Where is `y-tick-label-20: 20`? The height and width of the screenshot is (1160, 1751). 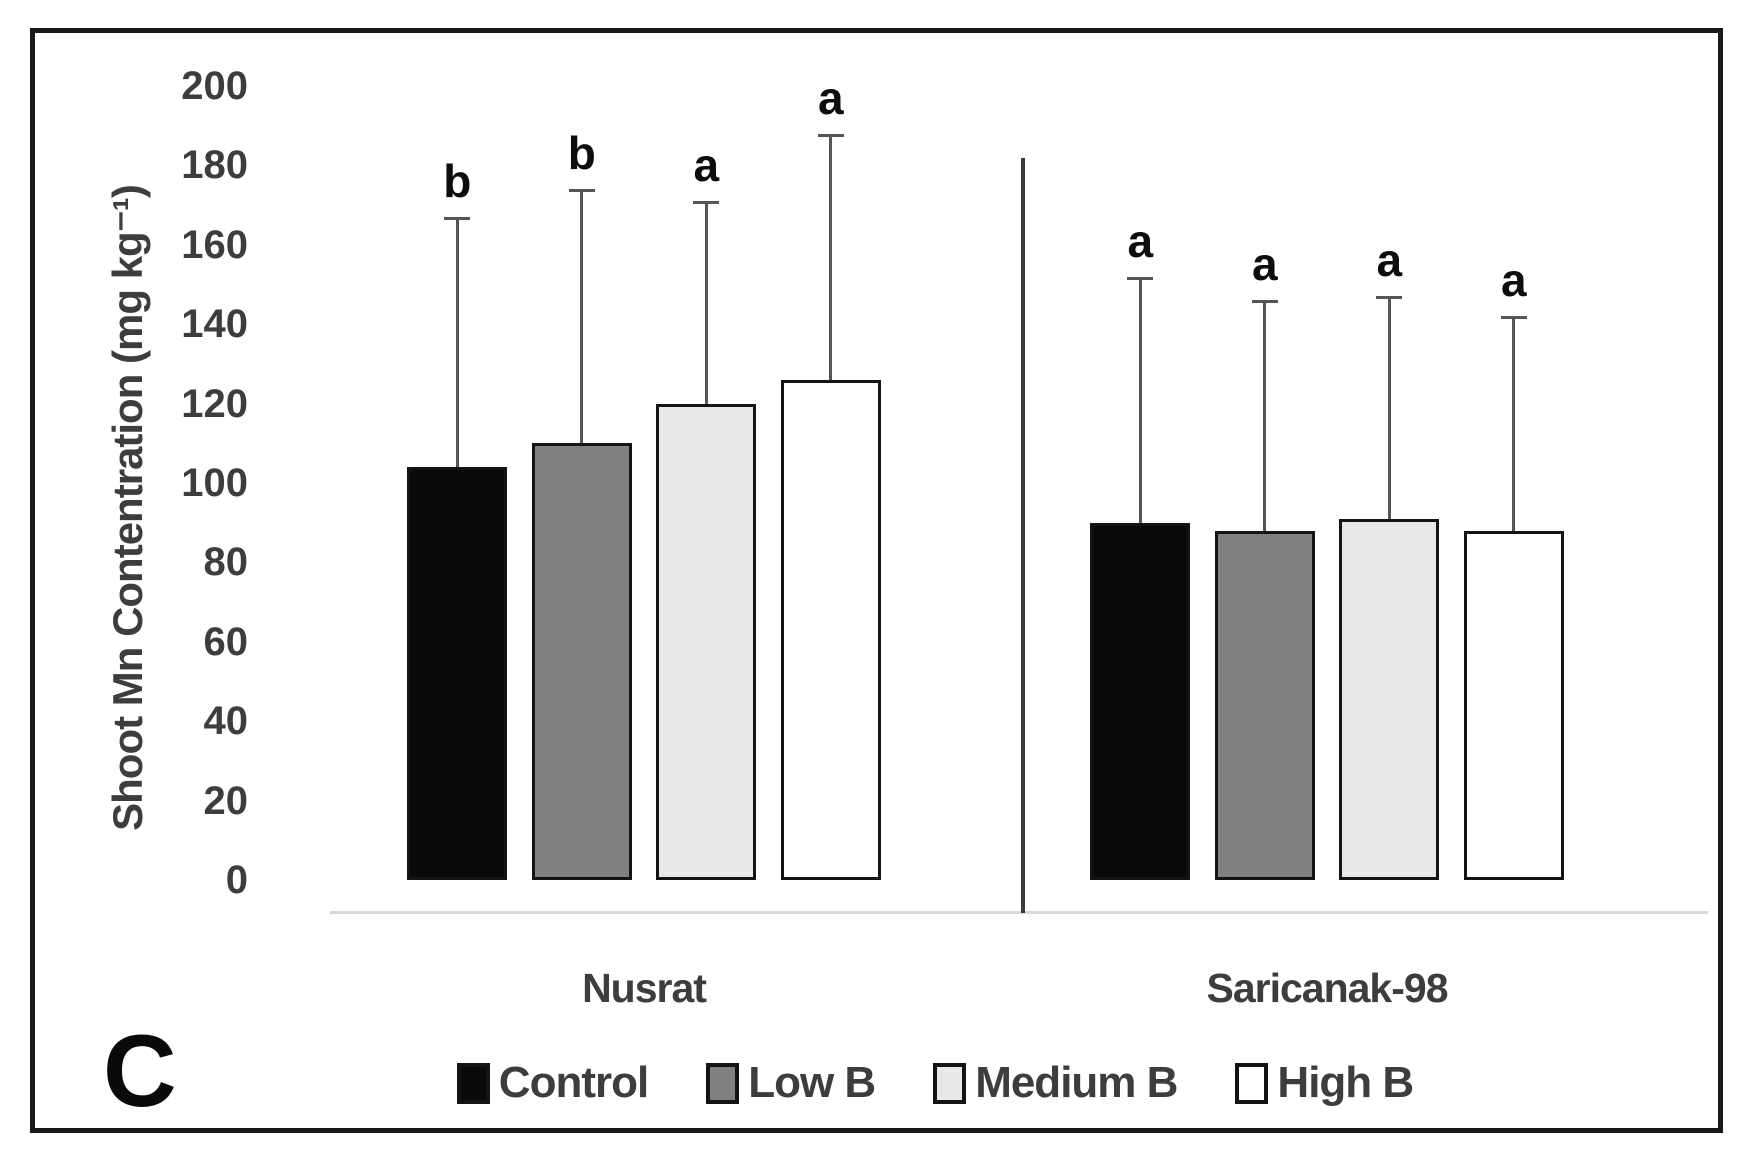
y-tick-label-20: 20 is located at coordinates (226, 800).